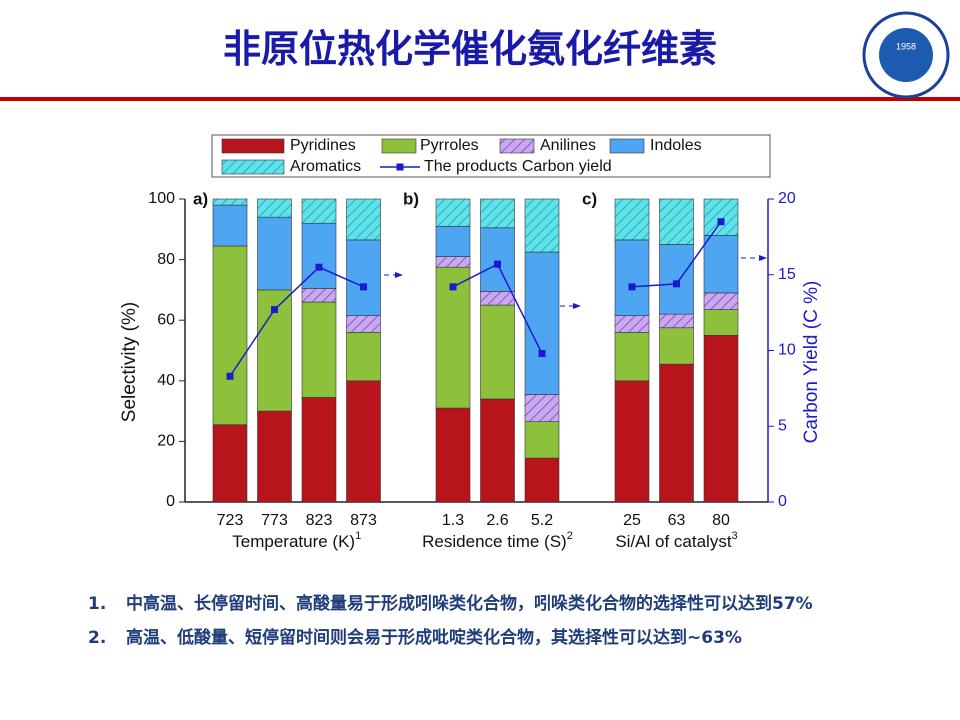  What do you see at coordinates (166, 319) in the screenshot?
I see `y-tick-label: 60` at bounding box center [166, 319].